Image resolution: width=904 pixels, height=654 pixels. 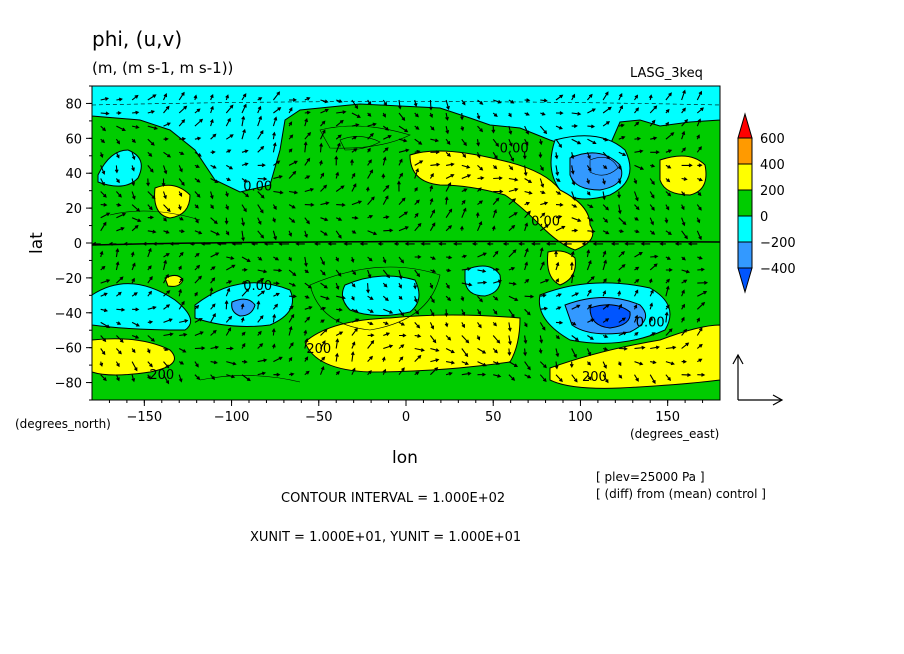 What do you see at coordinates (73, 139) in the screenshot?
I see `y-tick-label: 60` at bounding box center [73, 139].